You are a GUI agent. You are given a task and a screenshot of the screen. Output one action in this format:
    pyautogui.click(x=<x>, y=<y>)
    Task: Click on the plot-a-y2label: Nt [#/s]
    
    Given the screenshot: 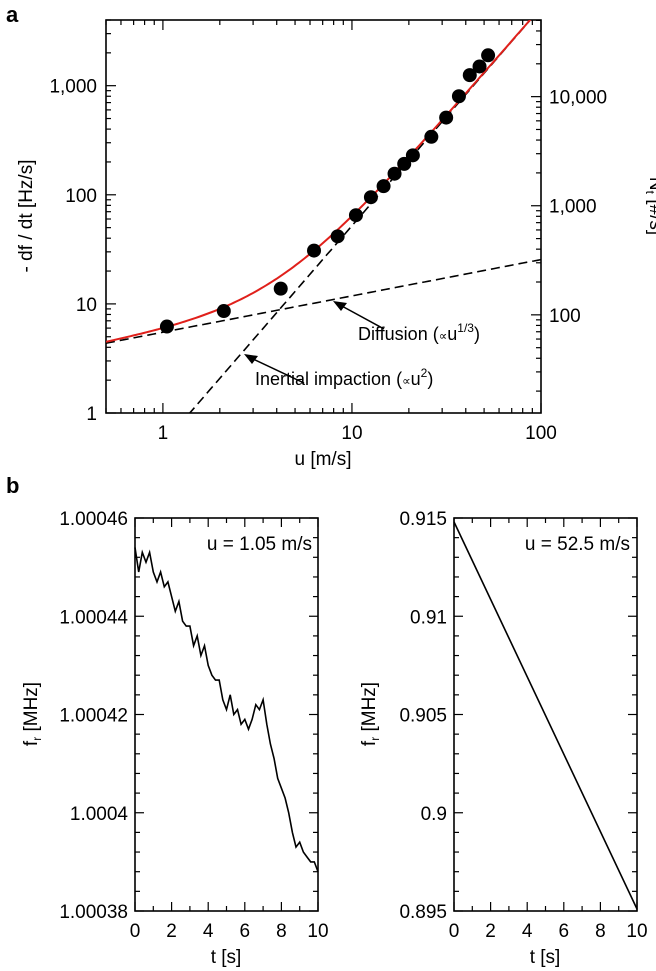 What is the action you would take?
    pyautogui.click(x=649, y=206)
    